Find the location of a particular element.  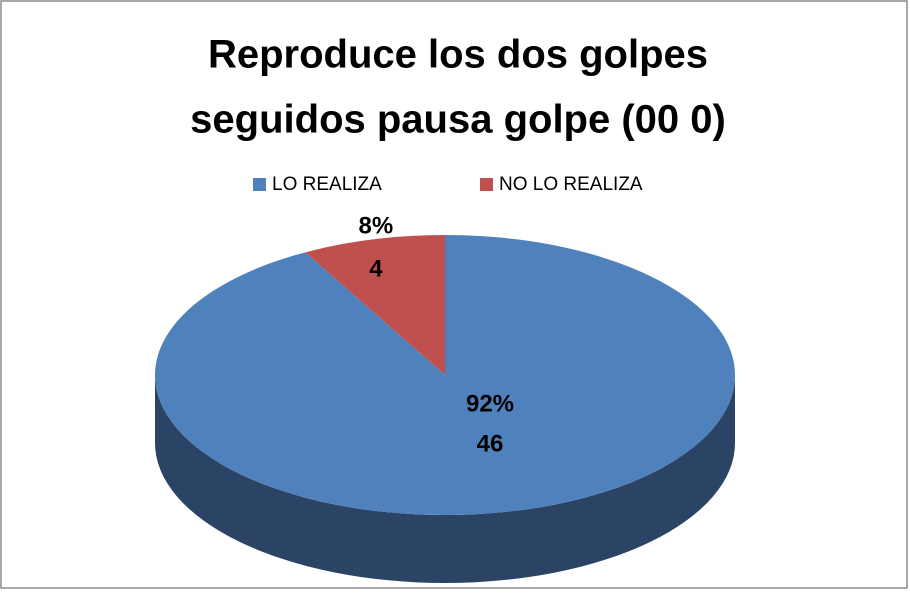

legend-label: NO LO REALIZA is located at coordinates (571, 184).